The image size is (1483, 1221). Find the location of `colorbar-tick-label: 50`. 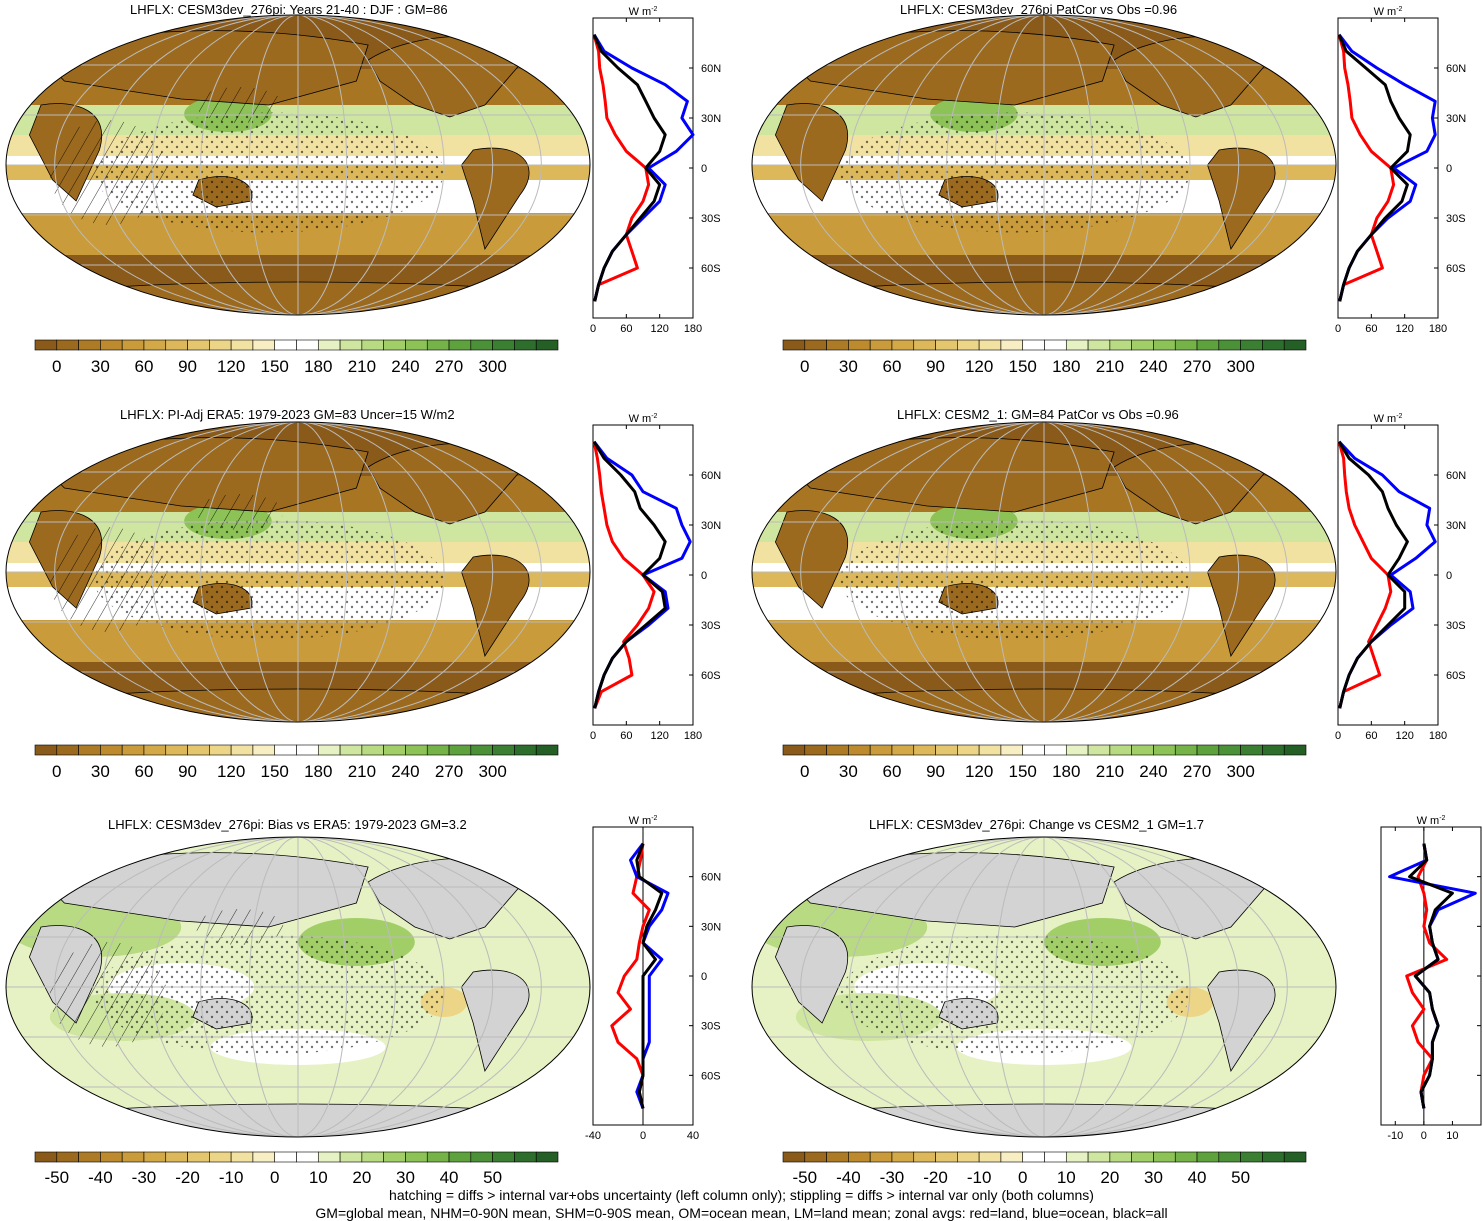

colorbar-tick-label: 50 is located at coordinates (1240, 1177).